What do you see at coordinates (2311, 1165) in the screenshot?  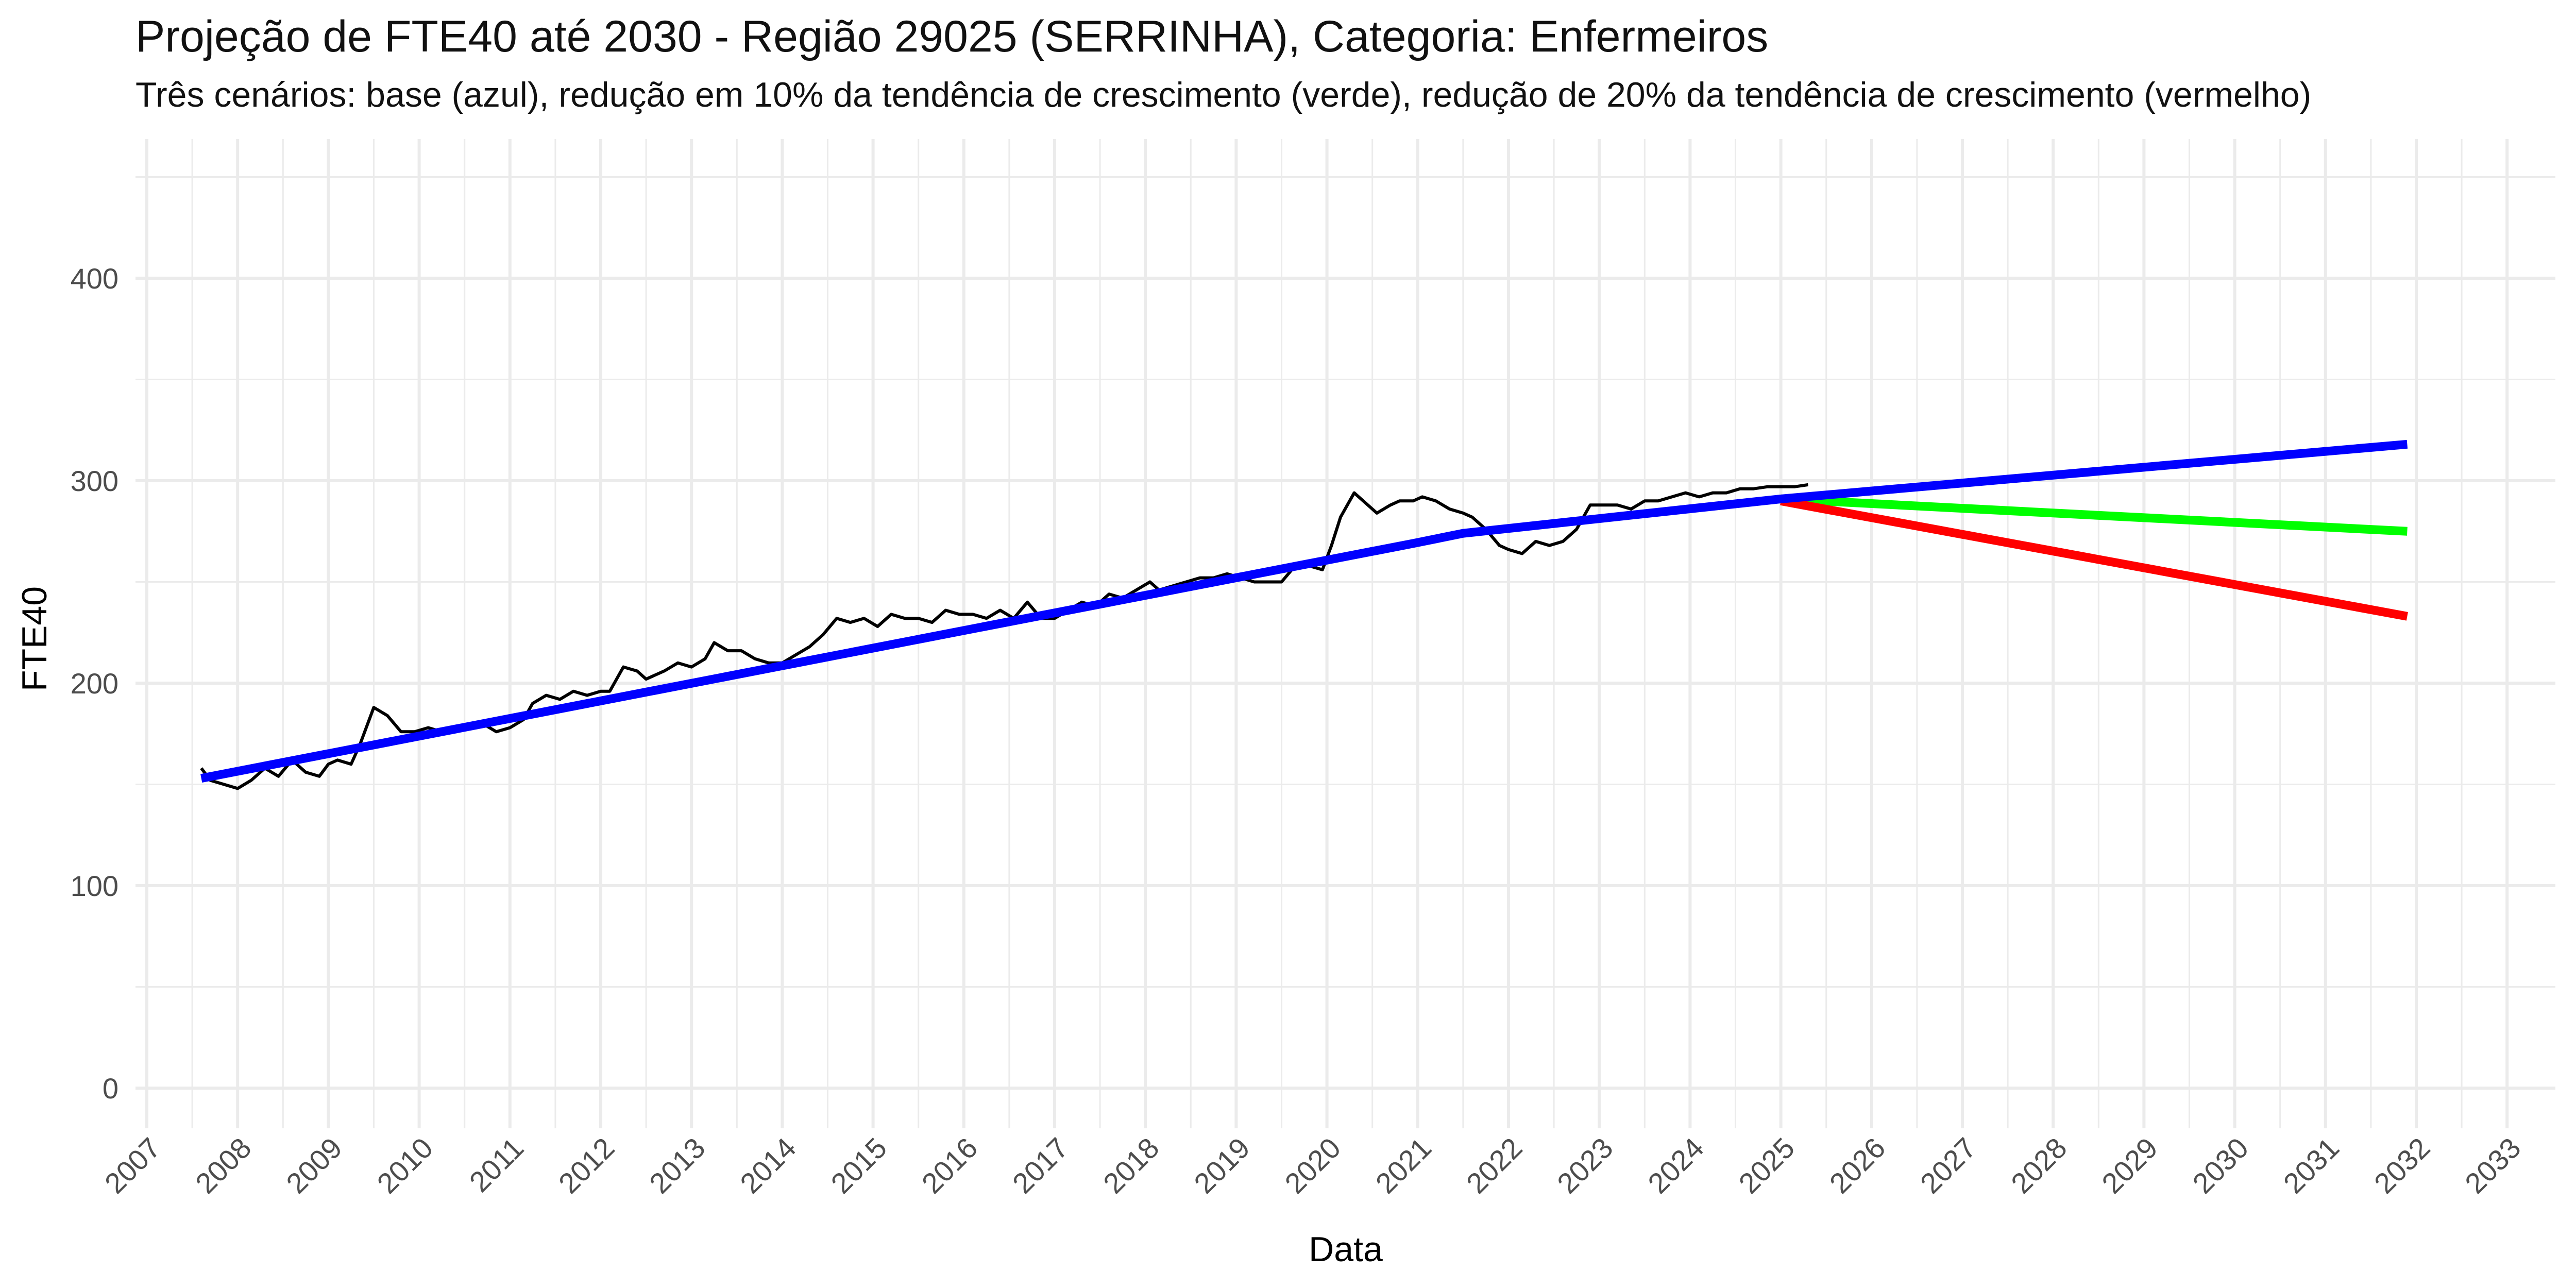 I see `x-tick-label: 2031` at bounding box center [2311, 1165].